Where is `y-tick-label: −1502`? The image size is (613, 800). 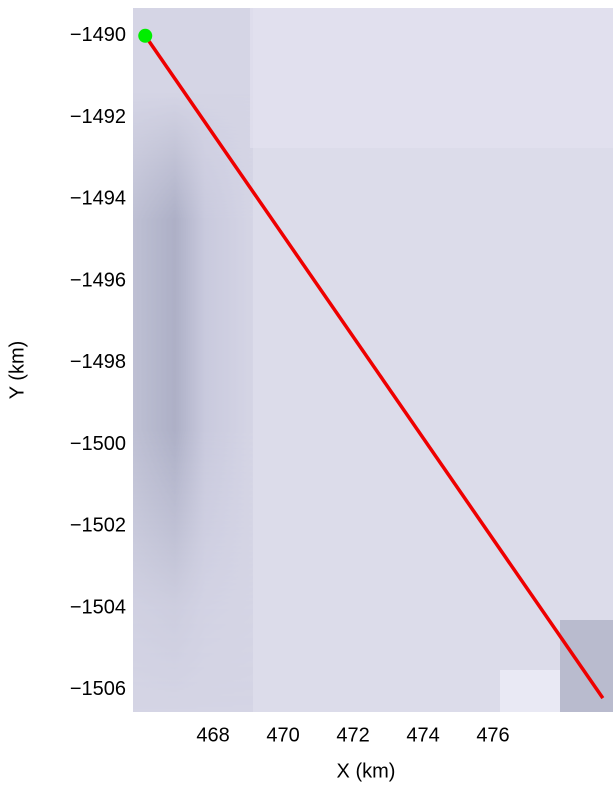 y-tick-label: −1502 is located at coordinates (98, 526).